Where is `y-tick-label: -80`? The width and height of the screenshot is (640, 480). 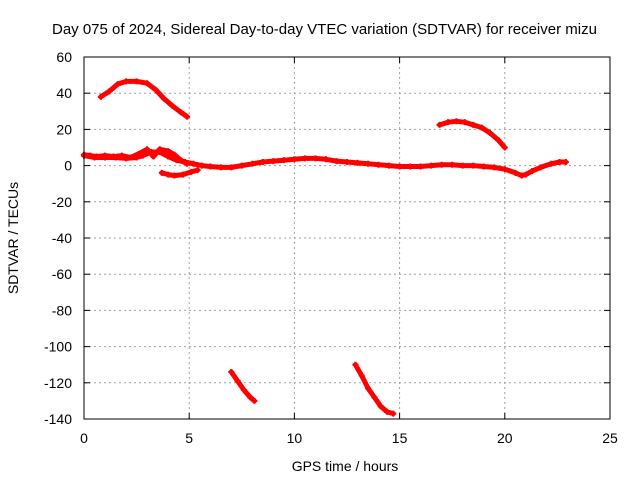 y-tick-label: -80 is located at coordinates (62, 310).